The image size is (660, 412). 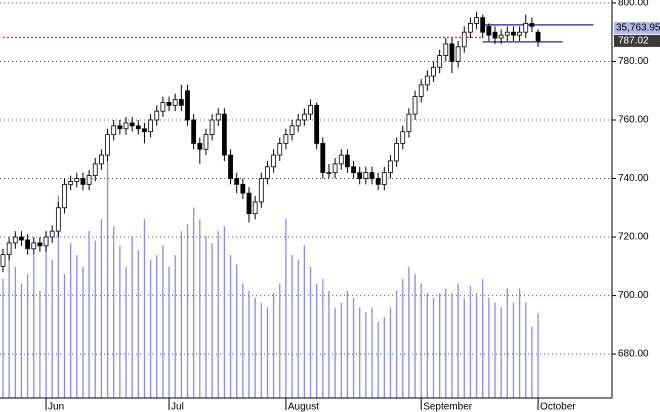 I want to click on close-label: 787.02, so click(x=633, y=41).